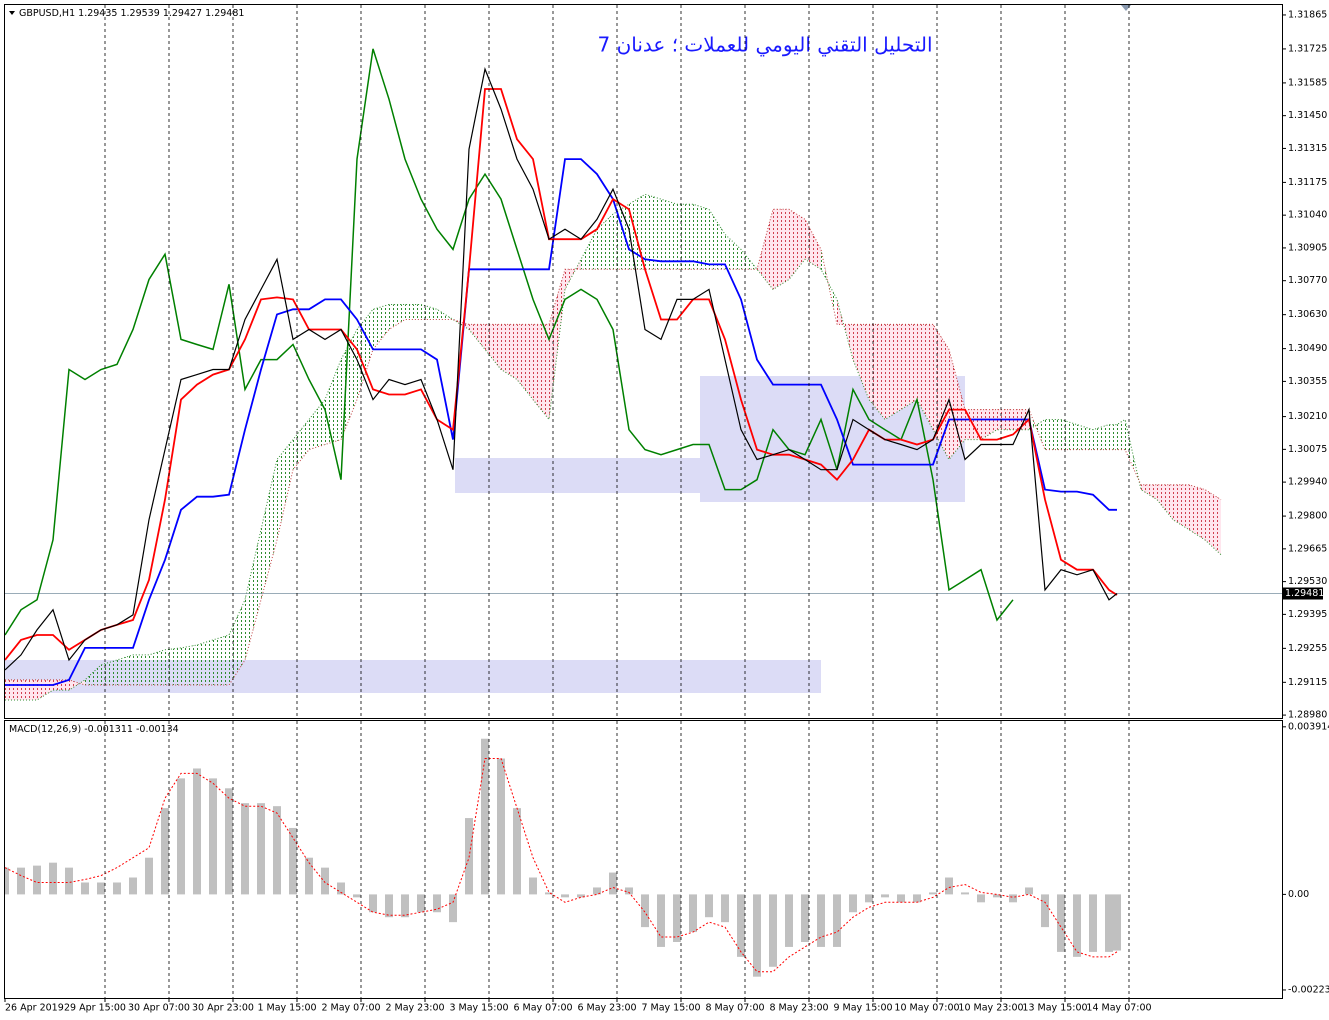 This screenshot has width=1329, height=1020. Describe the element at coordinates (1307, 682) in the screenshot. I see `y-tick-label: 1.29115` at that location.